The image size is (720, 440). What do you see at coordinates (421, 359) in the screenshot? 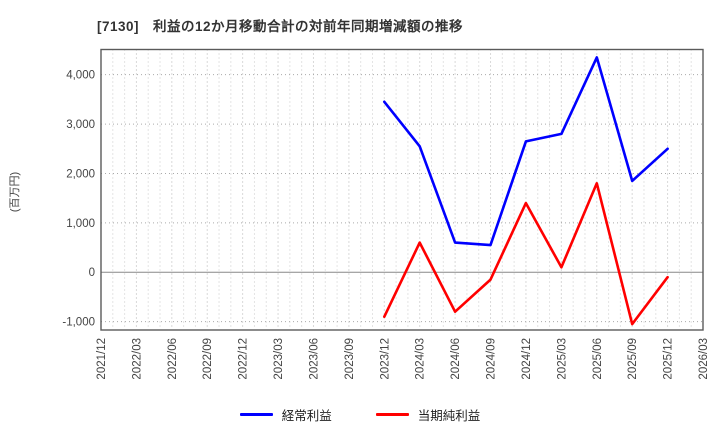
I see `x-tick-label: 2024/03` at bounding box center [421, 359].